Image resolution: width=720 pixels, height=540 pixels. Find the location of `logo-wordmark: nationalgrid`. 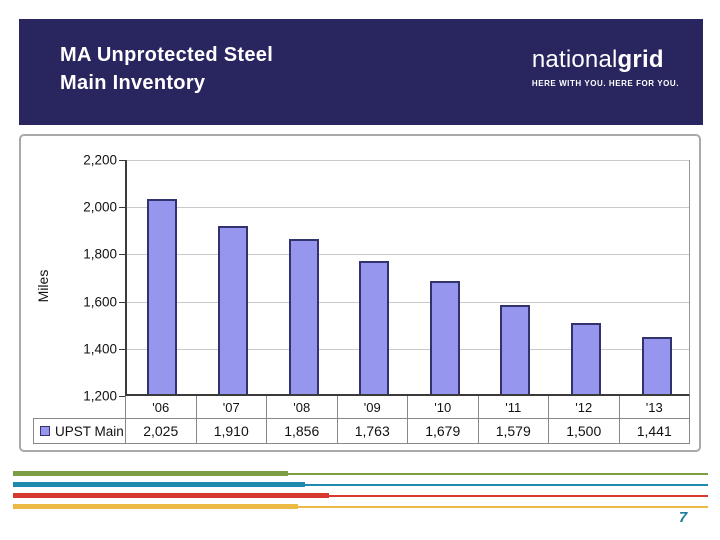

logo-wordmark: nationalgrid is located at coordinates (605, 60).